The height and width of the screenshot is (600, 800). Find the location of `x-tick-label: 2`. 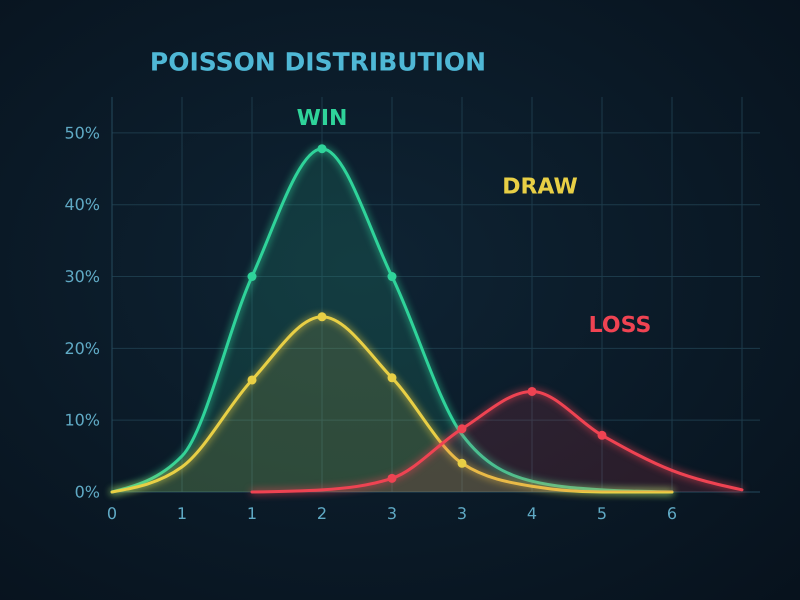

x-tick-label: 2 is located at coordinates (322, 513).